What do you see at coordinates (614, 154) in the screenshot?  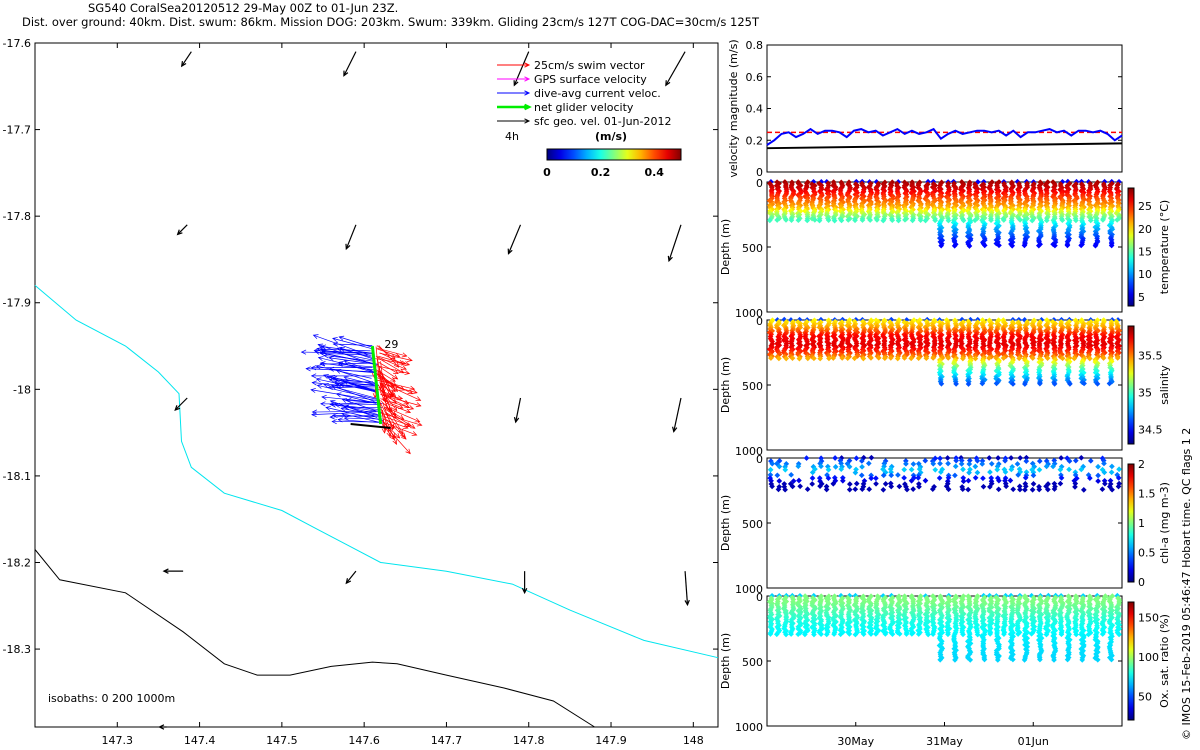 I see `map-colorbar` at bounding box center [614, 154].